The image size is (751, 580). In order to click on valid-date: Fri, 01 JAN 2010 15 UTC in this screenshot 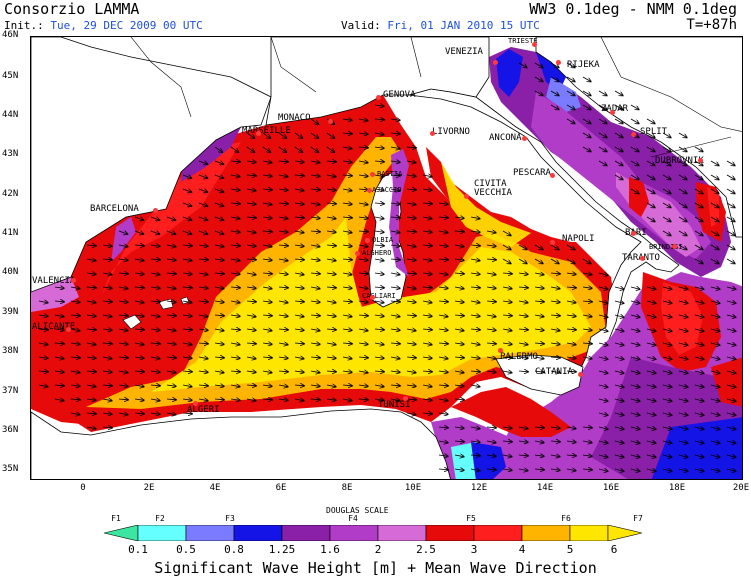, I will do `click(463, 25)`.